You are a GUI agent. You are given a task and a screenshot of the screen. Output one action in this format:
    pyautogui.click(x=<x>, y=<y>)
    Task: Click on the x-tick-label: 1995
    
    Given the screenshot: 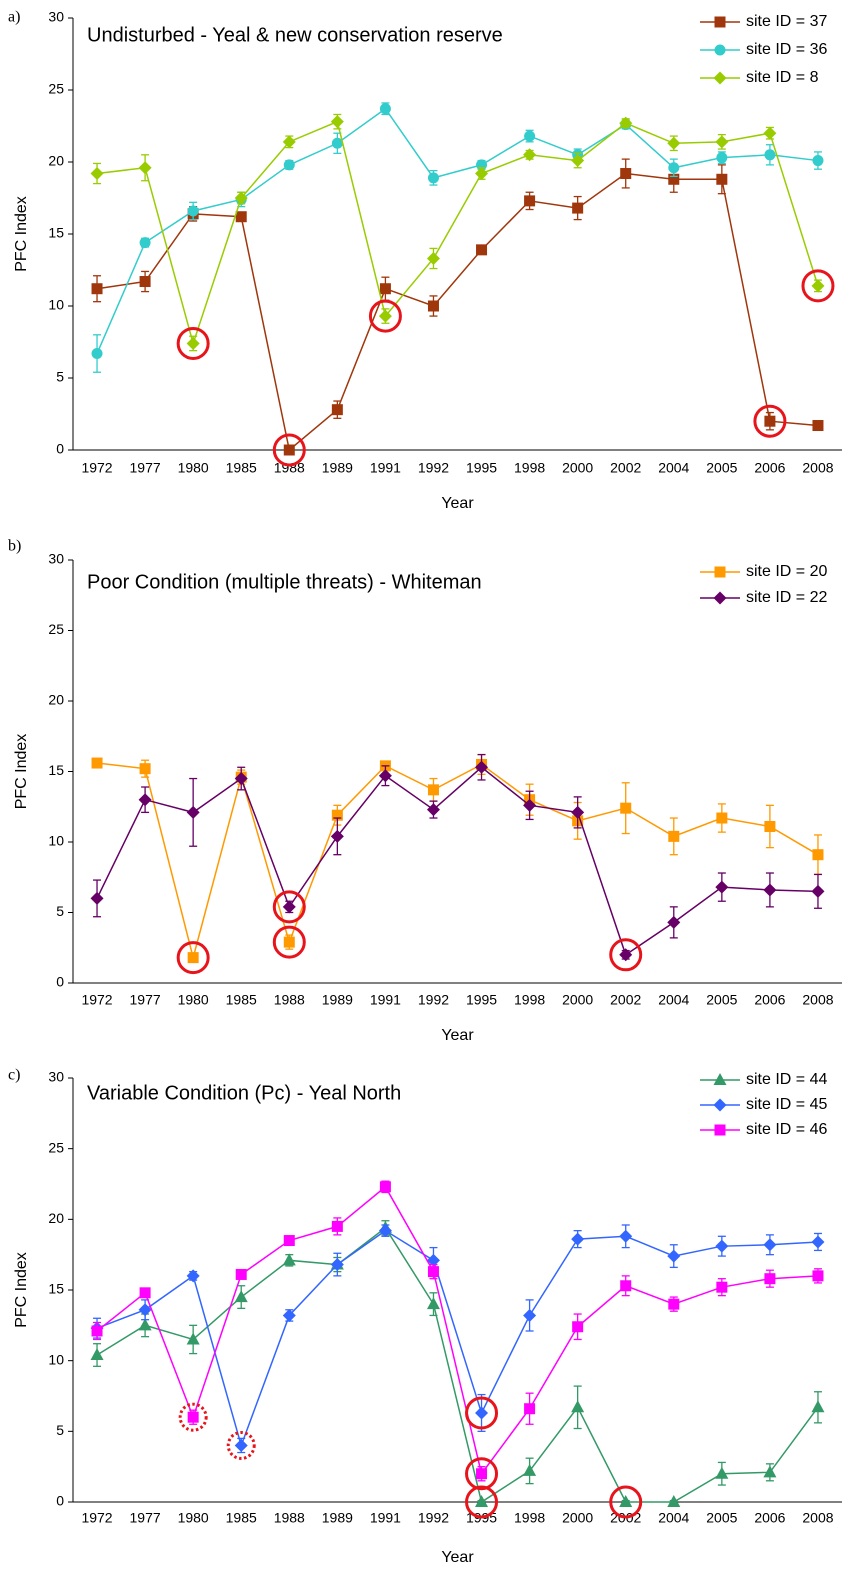 What is the action you would take?
    pyautogui.click(x=481, y=468)
    